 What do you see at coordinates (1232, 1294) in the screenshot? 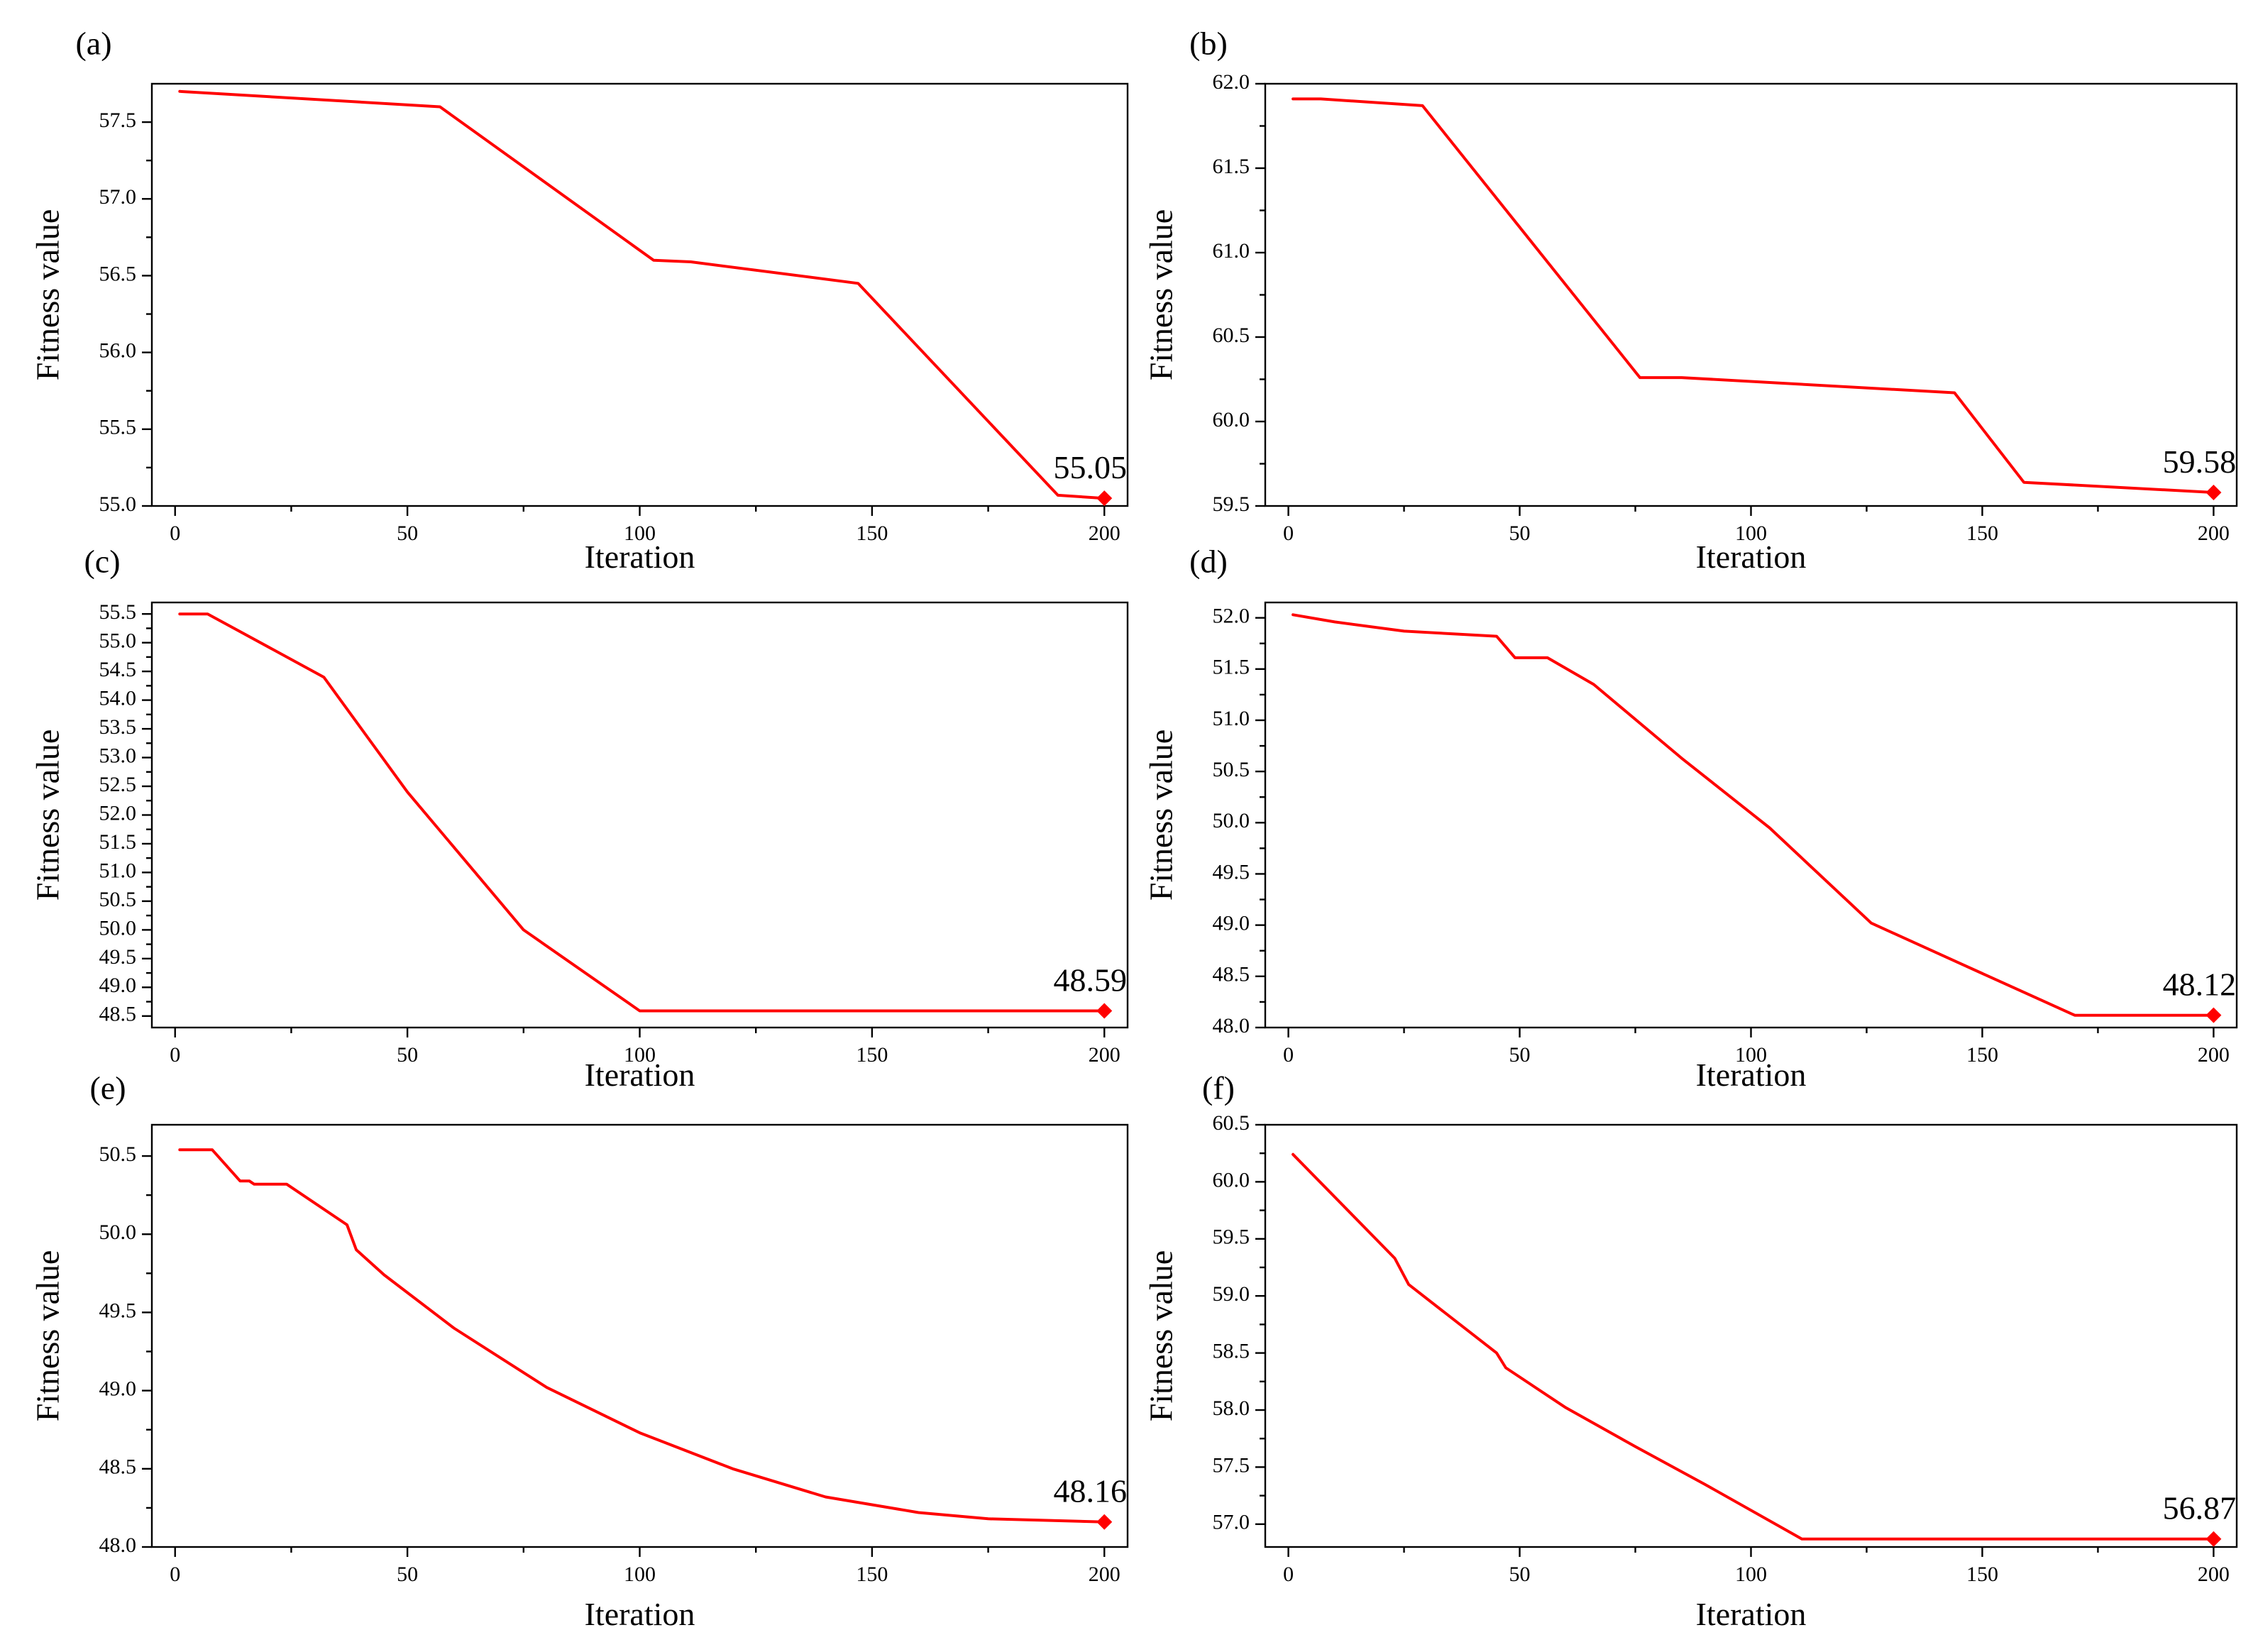
I see `y-tick-label: 59.0` at bounding box center [1232, 1294].